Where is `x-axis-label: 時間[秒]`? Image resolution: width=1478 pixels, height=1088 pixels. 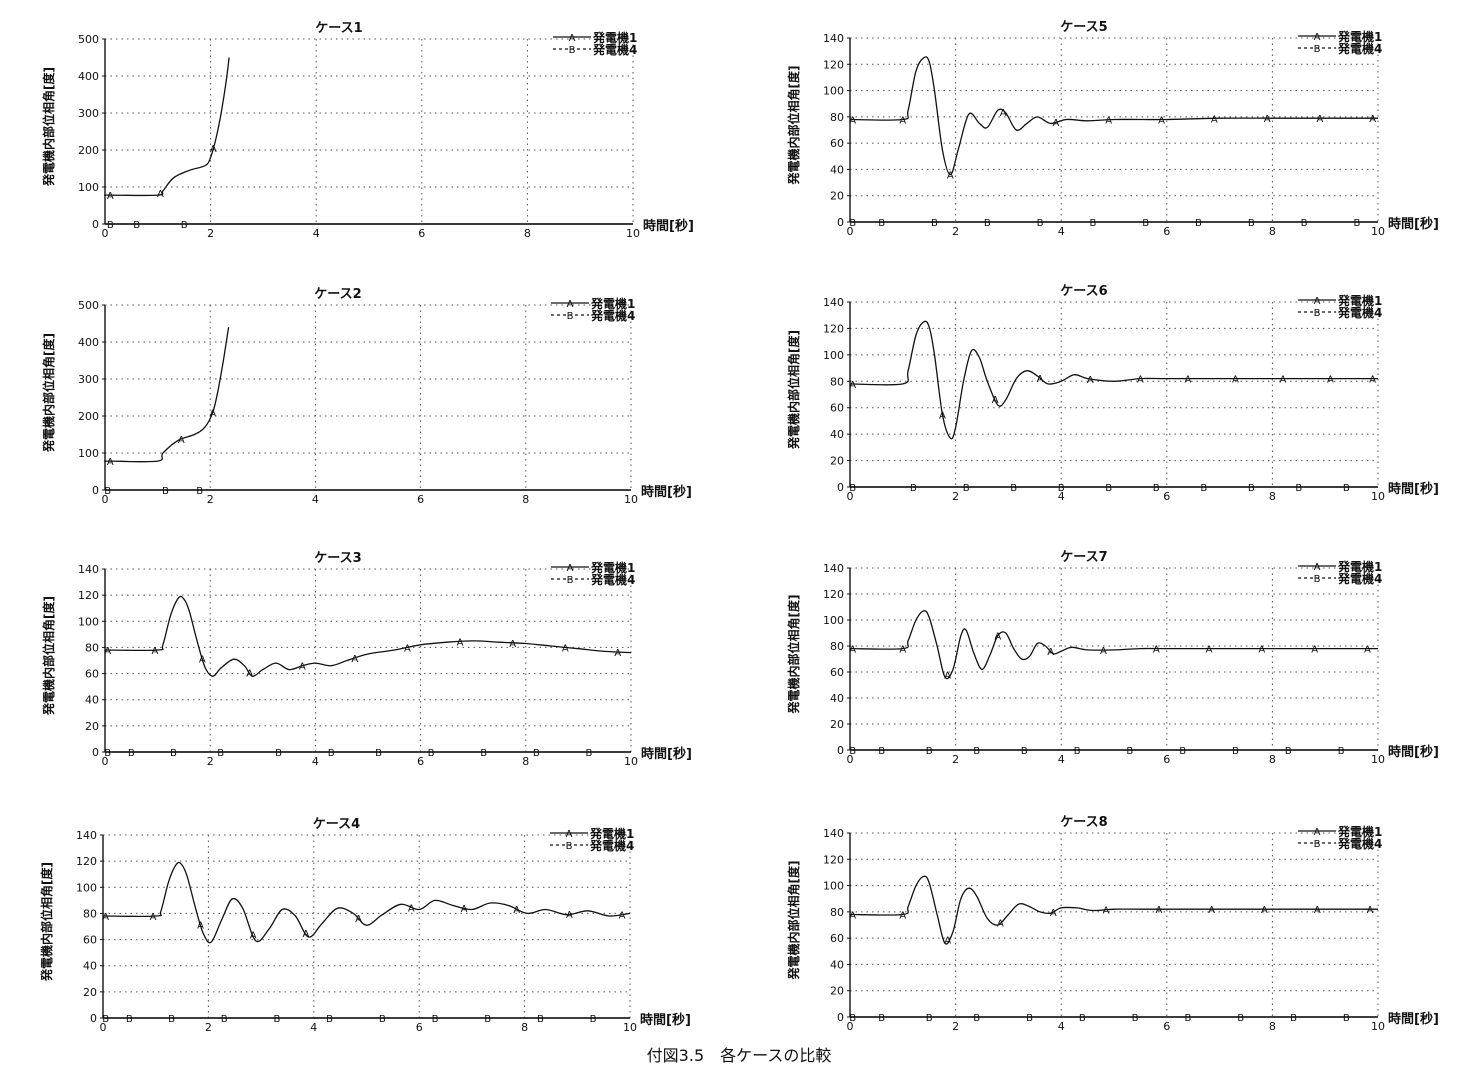
x-axis-label: 時間[秒] is located at coordinates (1413, 1019).